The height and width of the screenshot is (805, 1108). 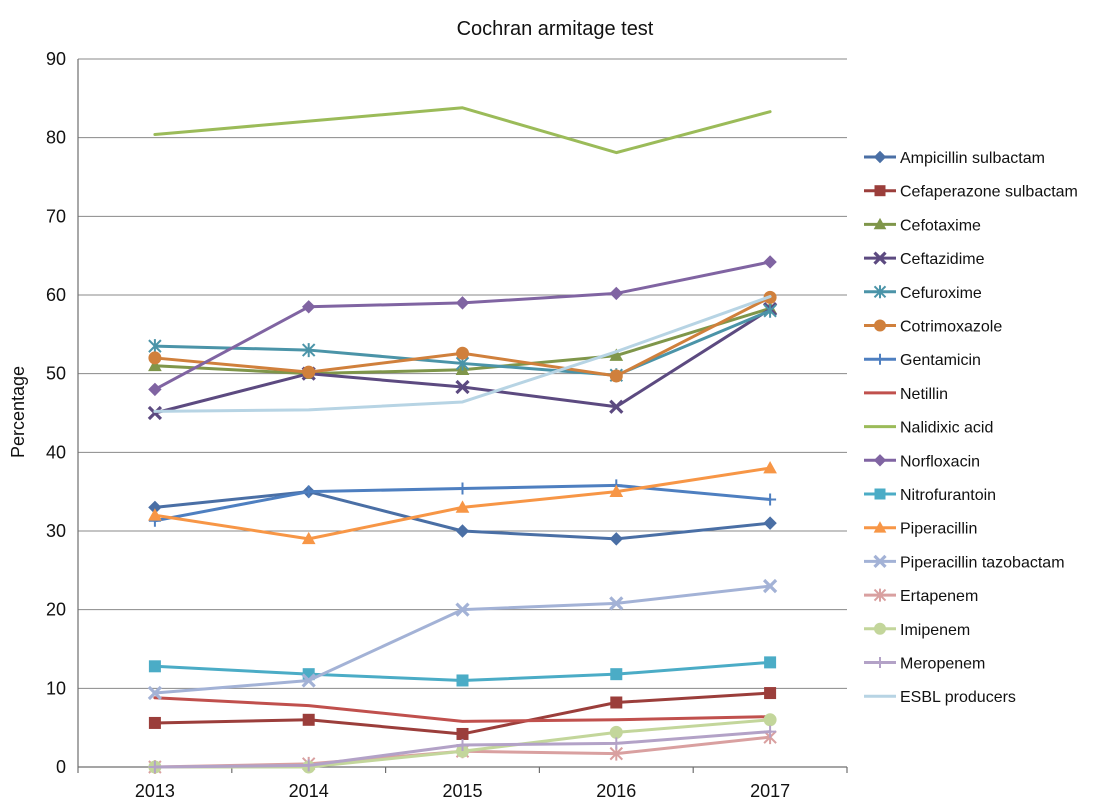 I want to click on legend-label: Netillin, so click(x=924, y=394).